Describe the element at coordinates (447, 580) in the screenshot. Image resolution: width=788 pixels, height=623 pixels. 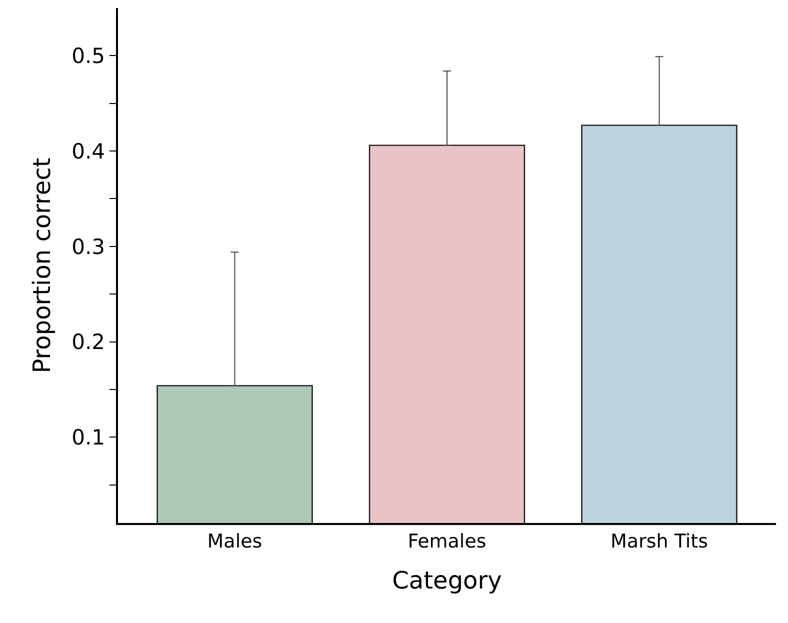
I see `x-axis-title: Category` at that location.